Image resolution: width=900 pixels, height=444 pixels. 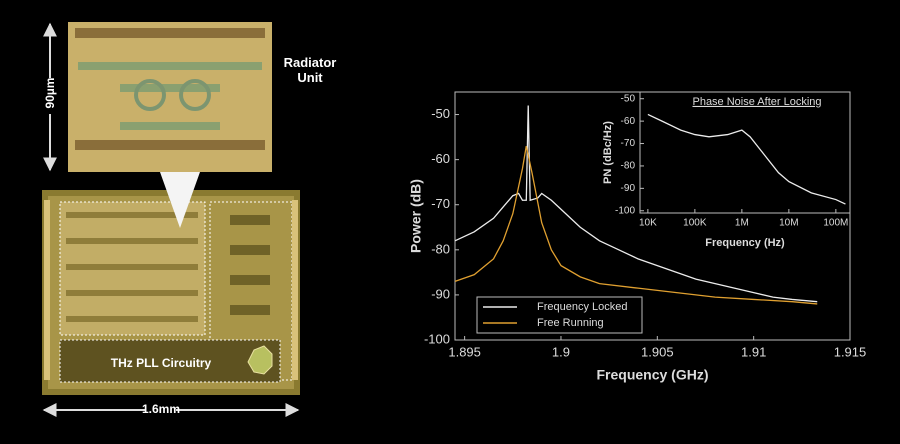 I want to click on x-tick-label: 10M, so click(x=788, y=223).